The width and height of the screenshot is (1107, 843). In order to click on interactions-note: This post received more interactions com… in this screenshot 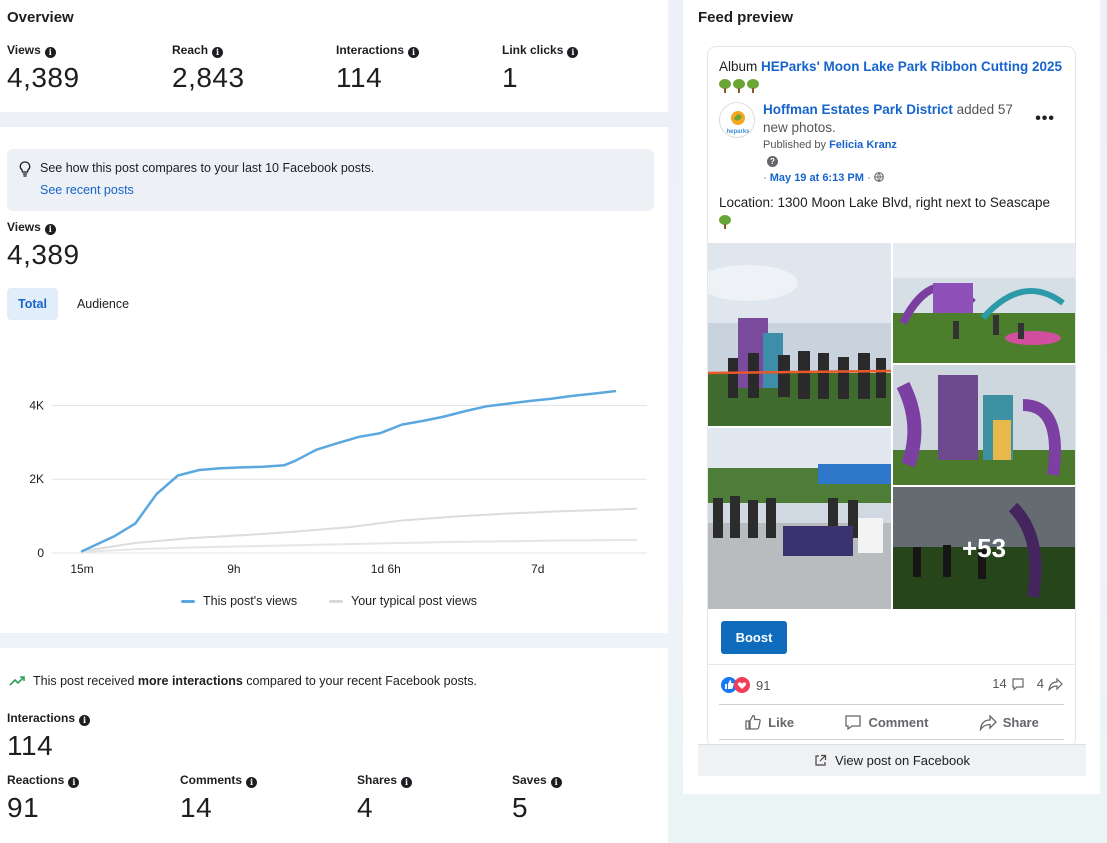, I will do `click(243, 681)`.